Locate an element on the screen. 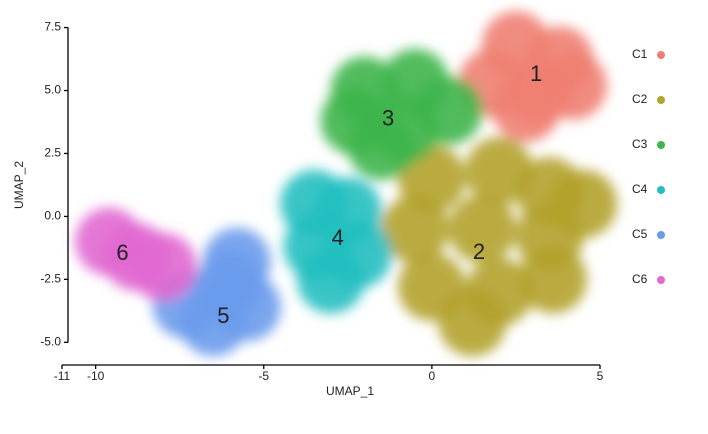 The image size is (708, 434). cluster-label: 1 is located at coordinates (536, 73).